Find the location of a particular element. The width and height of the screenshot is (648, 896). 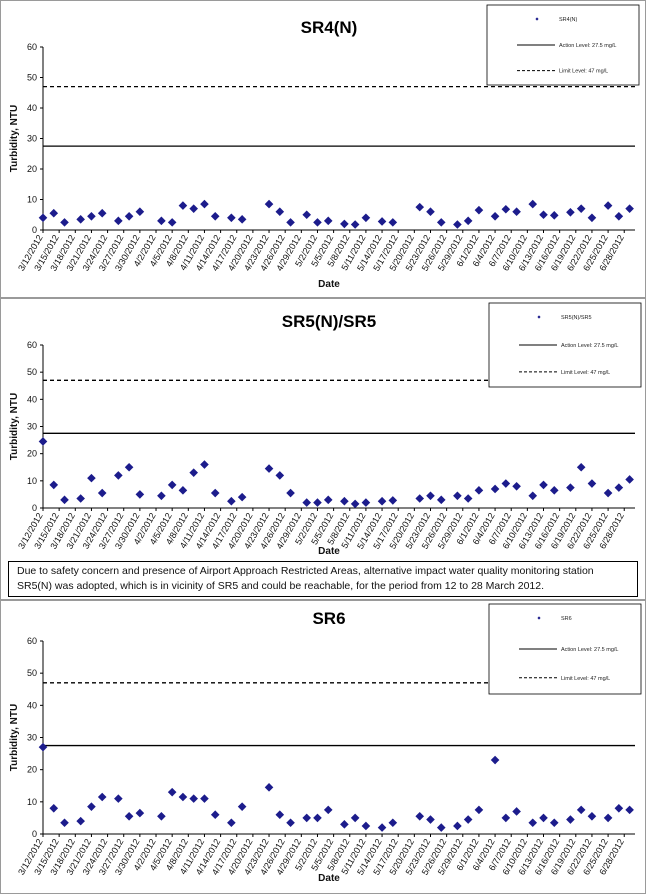

legend-label-action: Action Level: 27.5 mg/L is located at coordinates (589, 650).